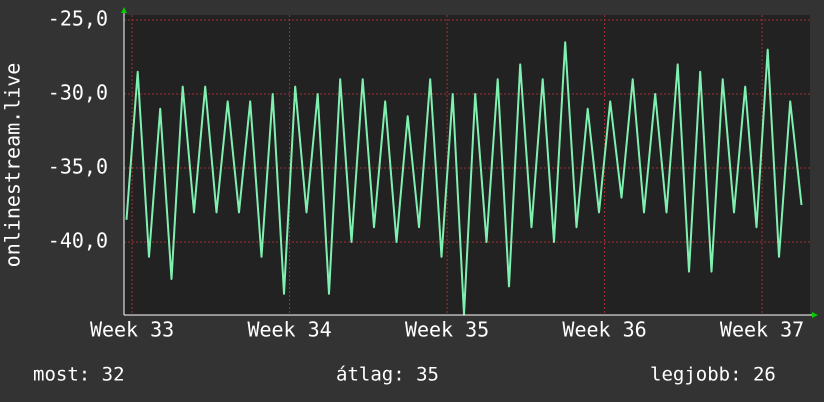 This screenshot has height=402, width=824. What do you see at coordinates (78, 241) in the screenshot?
I see `y-tick-label: -40,0` at bounding box center [78, 241].